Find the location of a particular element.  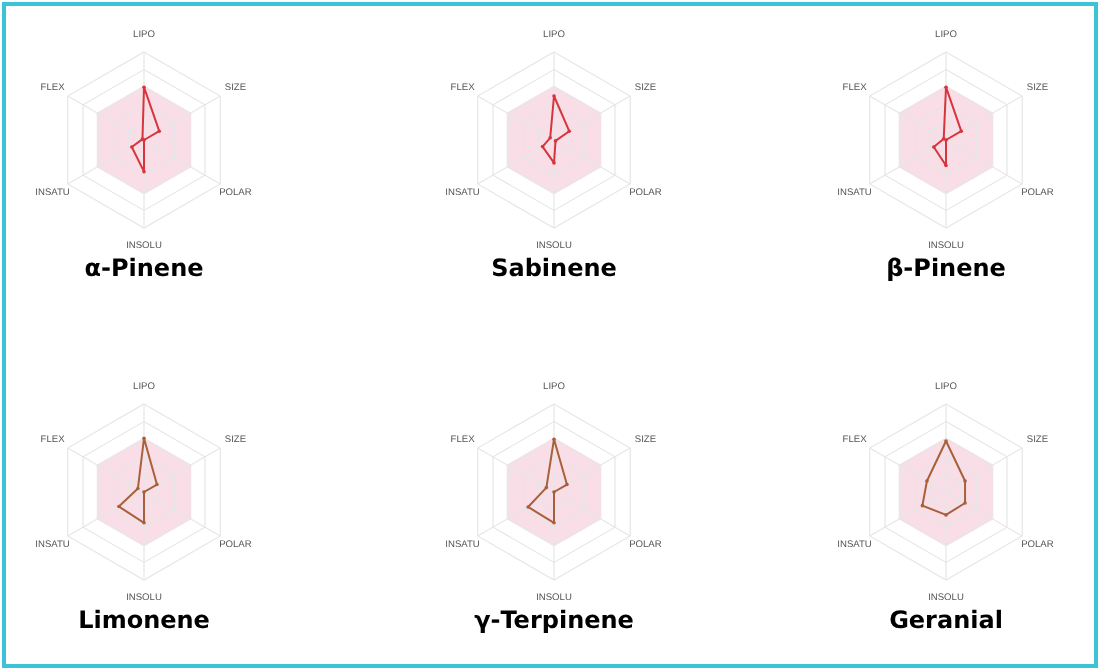

text: Sabinene is located at coordinates (554, 268).